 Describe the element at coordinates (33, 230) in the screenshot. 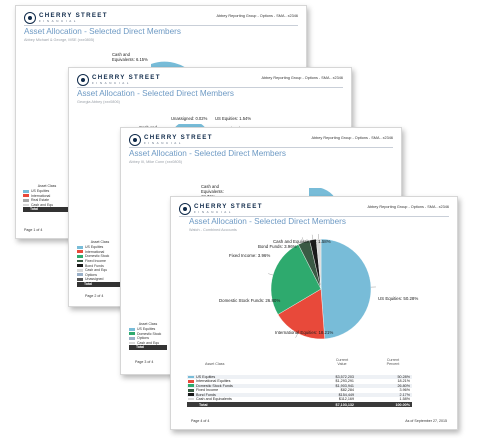

I see `page-footer: Page 1 of 4` at that location.